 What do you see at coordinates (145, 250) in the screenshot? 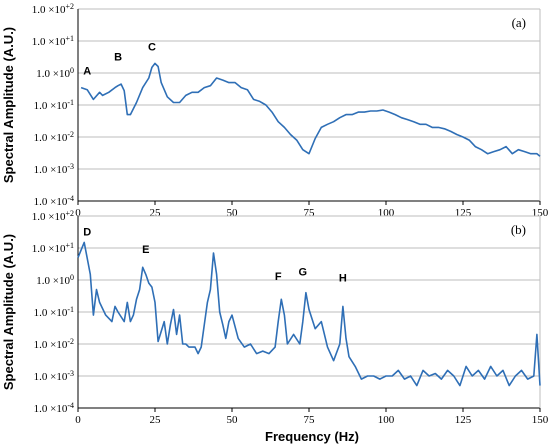
I see `annotation-e: E` at bounding box center [145, 250].